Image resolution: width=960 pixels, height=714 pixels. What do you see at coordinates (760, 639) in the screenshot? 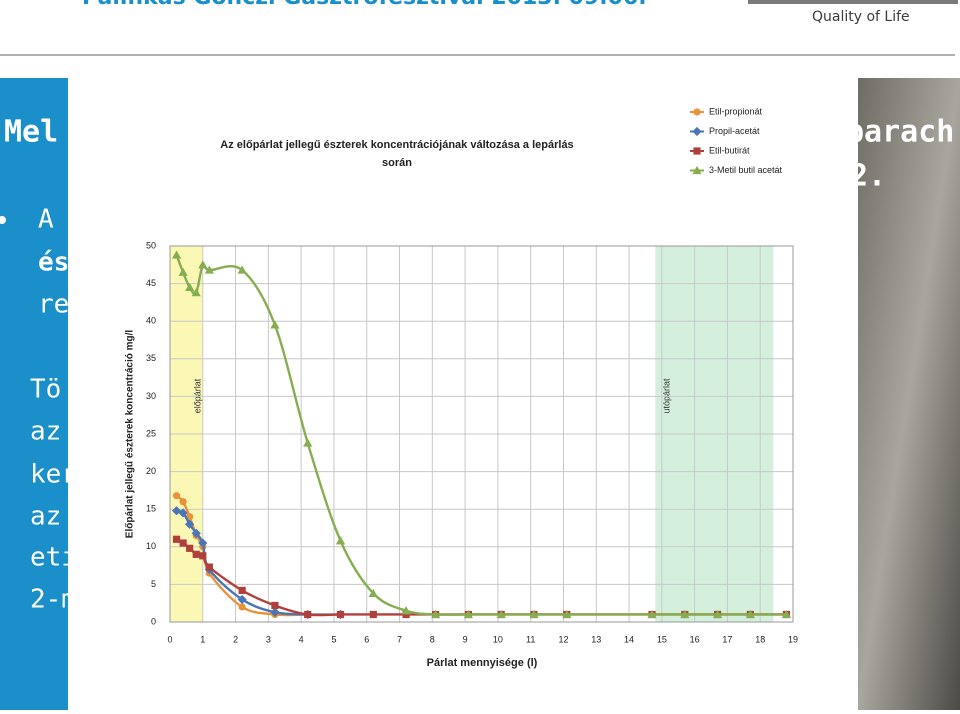
I see `x-tick-label: 18` at bounding box center [760, 639].